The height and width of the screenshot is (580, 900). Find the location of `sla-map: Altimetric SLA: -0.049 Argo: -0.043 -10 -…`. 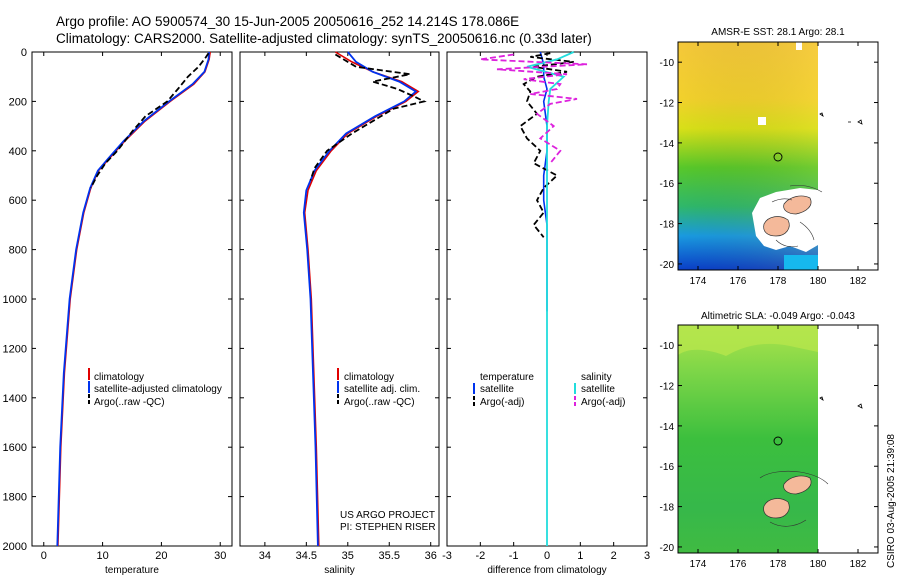

sla-map: Altimetric SLA: -0.049 Argo: -0.043 -10 -… is located at coordinates (769, 440).